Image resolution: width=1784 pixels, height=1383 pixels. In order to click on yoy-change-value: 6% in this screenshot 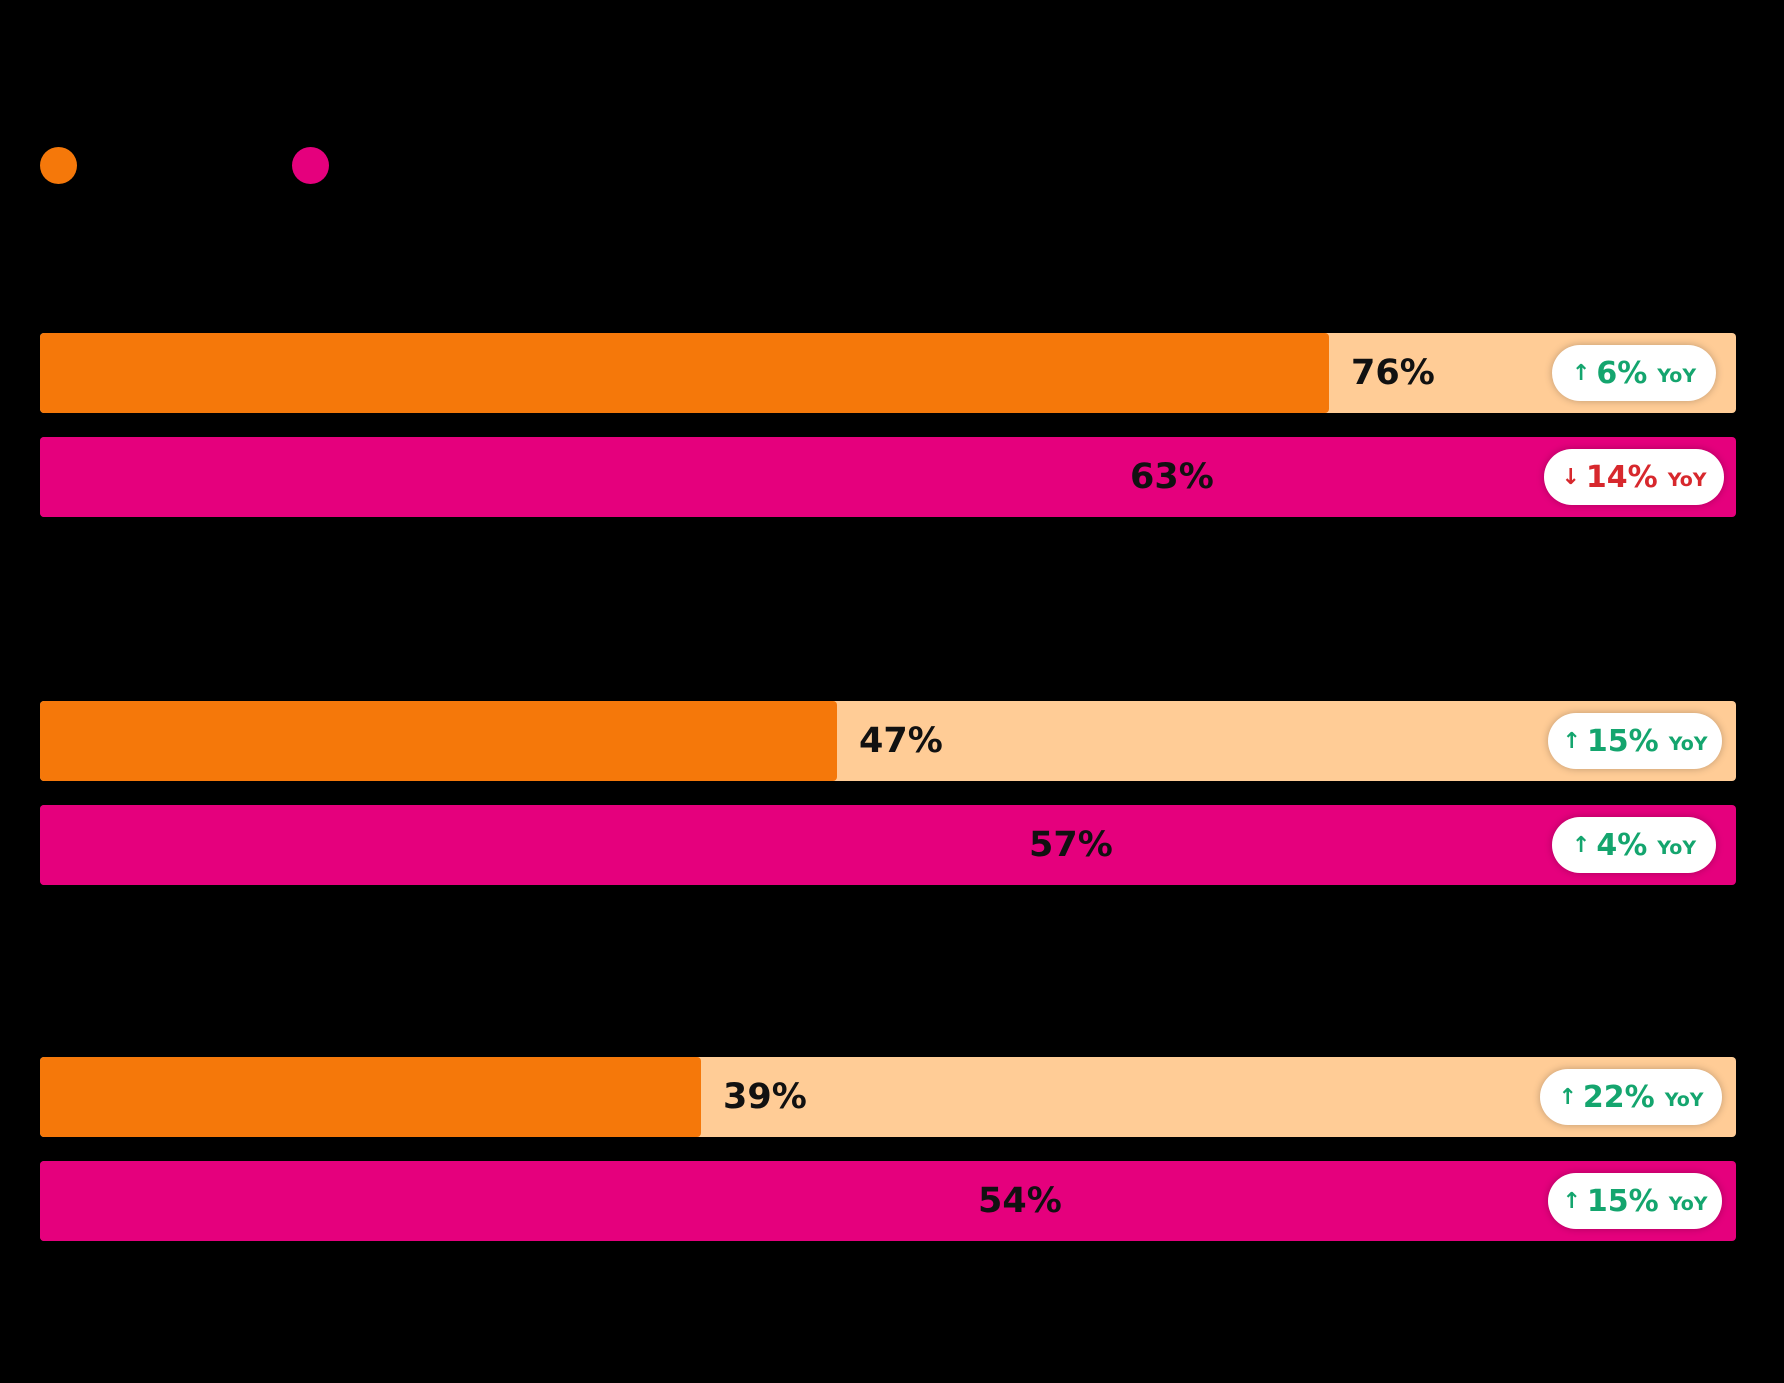, I will do `click(1622, 373)`.